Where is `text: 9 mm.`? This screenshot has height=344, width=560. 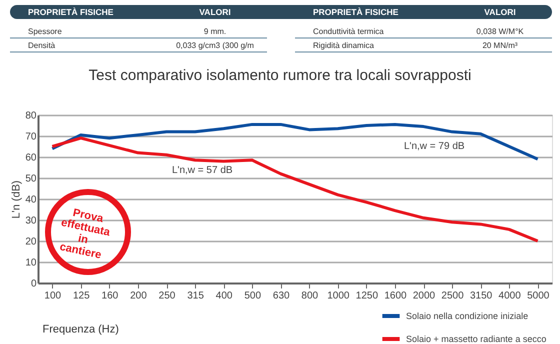 text: 9 mm. is located at coordinates (215, 31).